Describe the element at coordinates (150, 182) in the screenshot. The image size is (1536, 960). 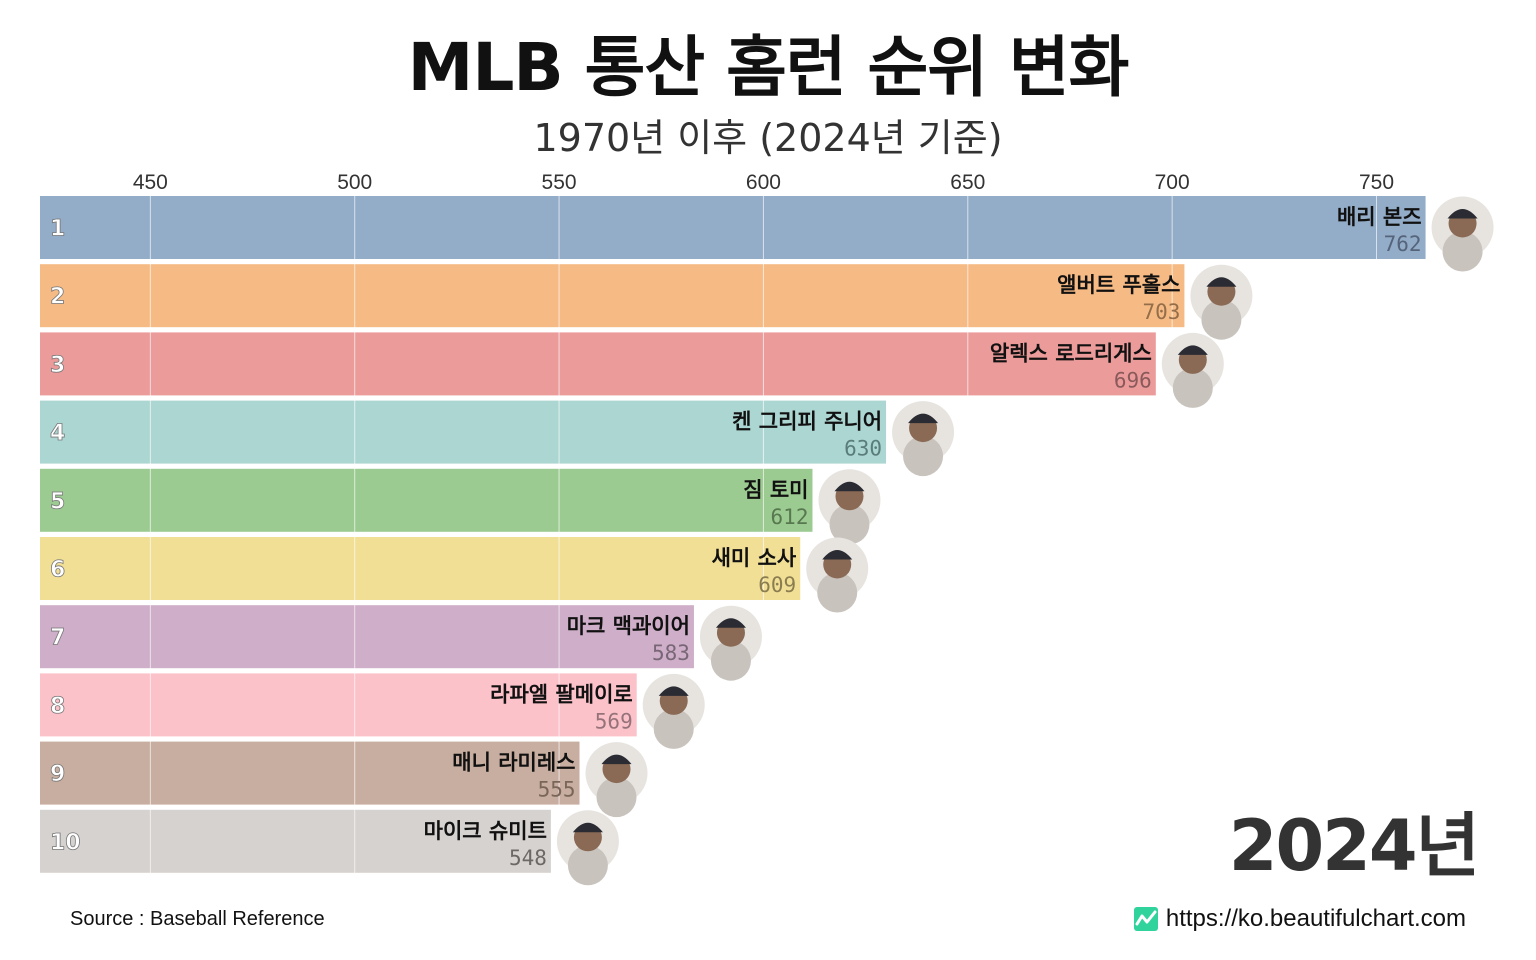
I see `x-tick-label: 450` at that location.